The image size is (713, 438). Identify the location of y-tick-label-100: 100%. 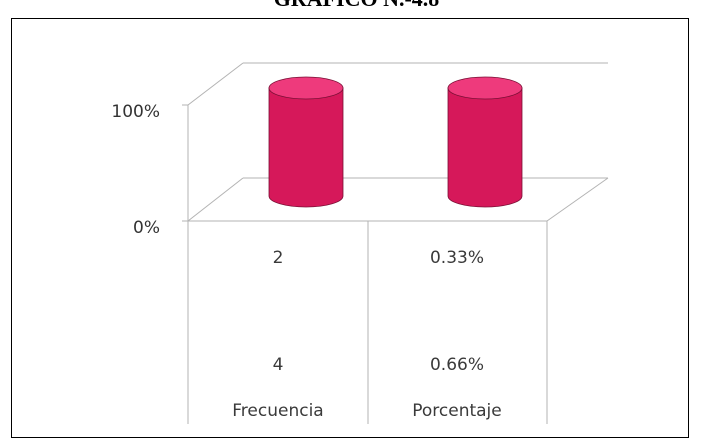
(135, 112).